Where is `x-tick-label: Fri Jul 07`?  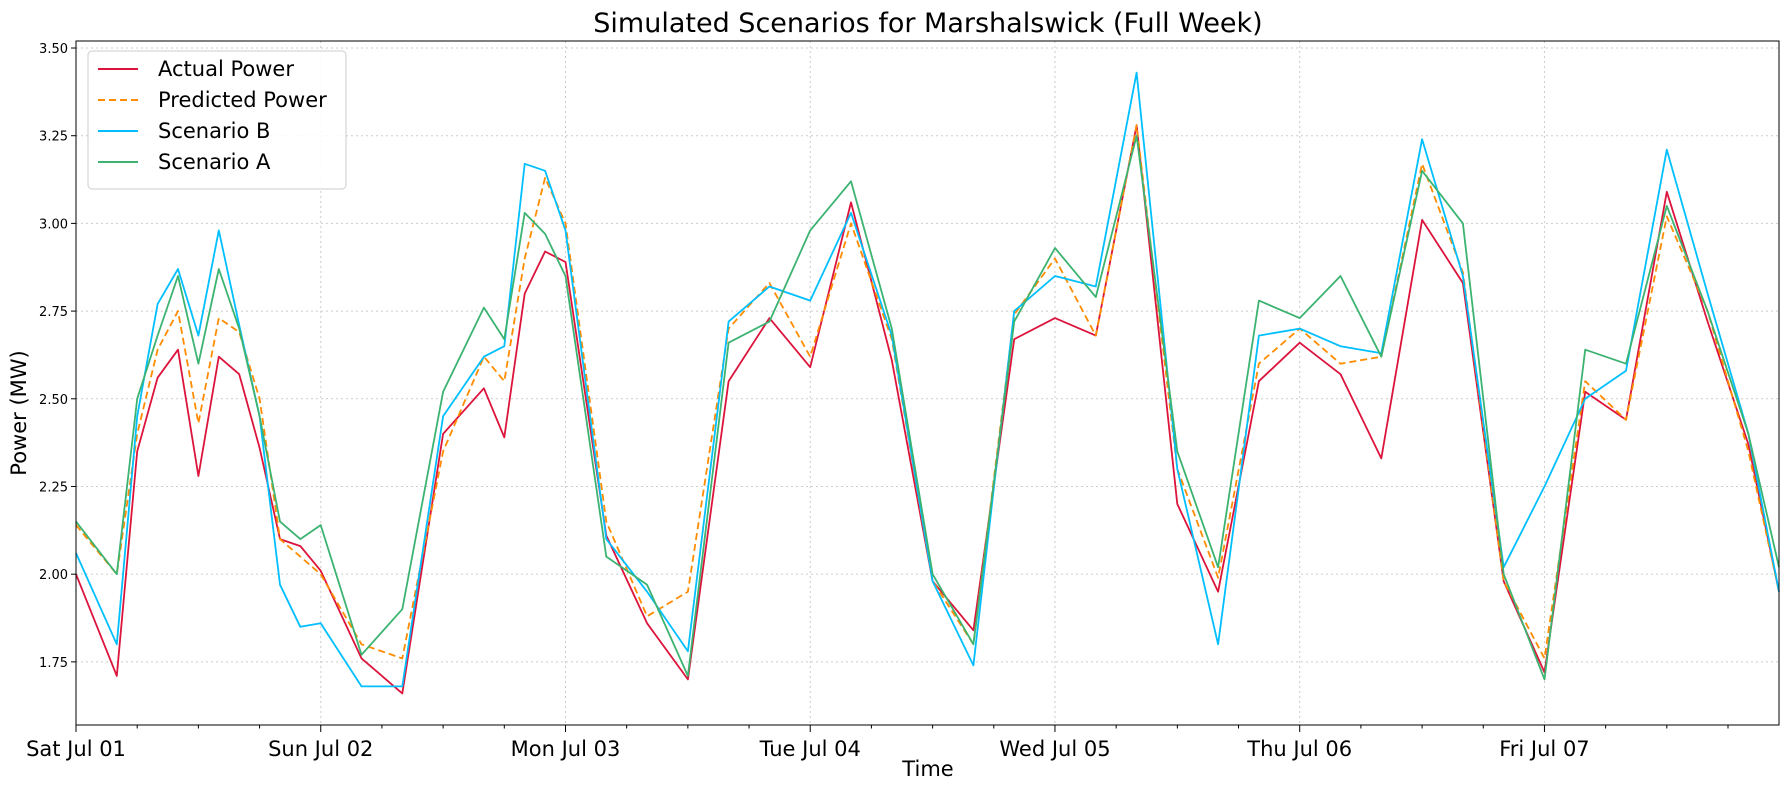 x-tick-label: Fri Jul 07 is located at coordinates (1544, 749).